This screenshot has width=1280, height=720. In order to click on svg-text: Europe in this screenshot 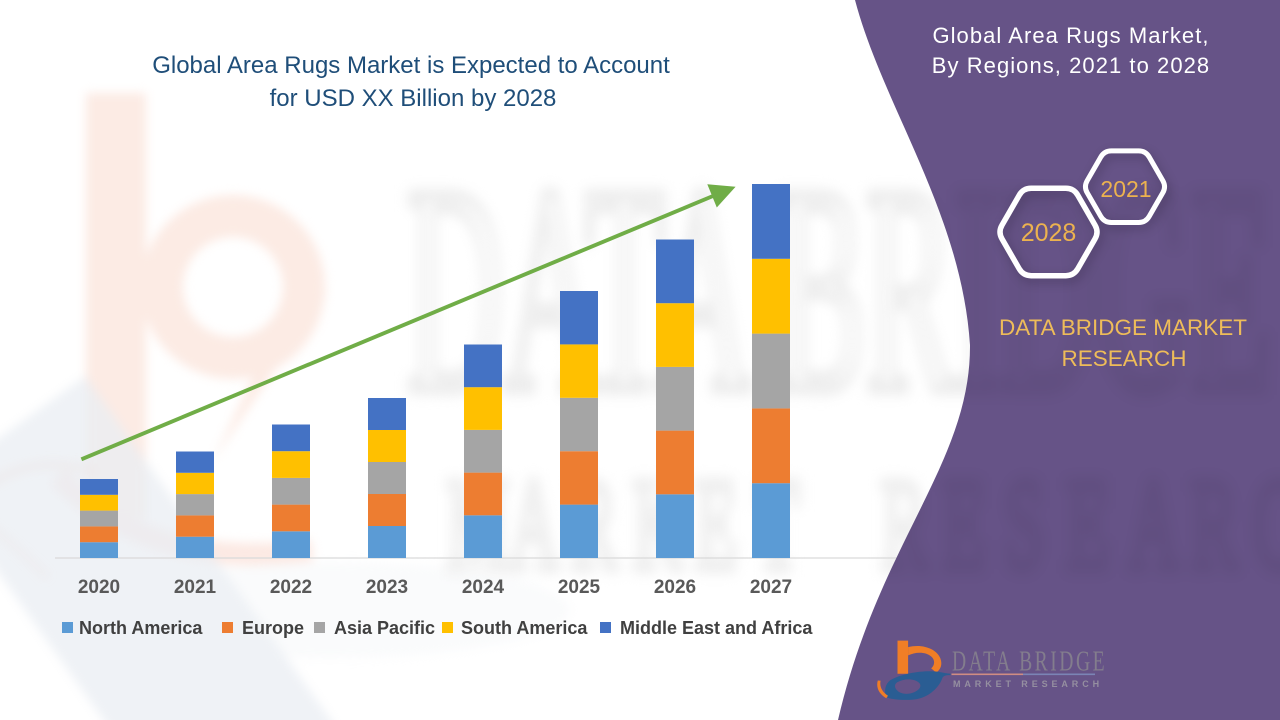, I will do `click(273, 628)`.